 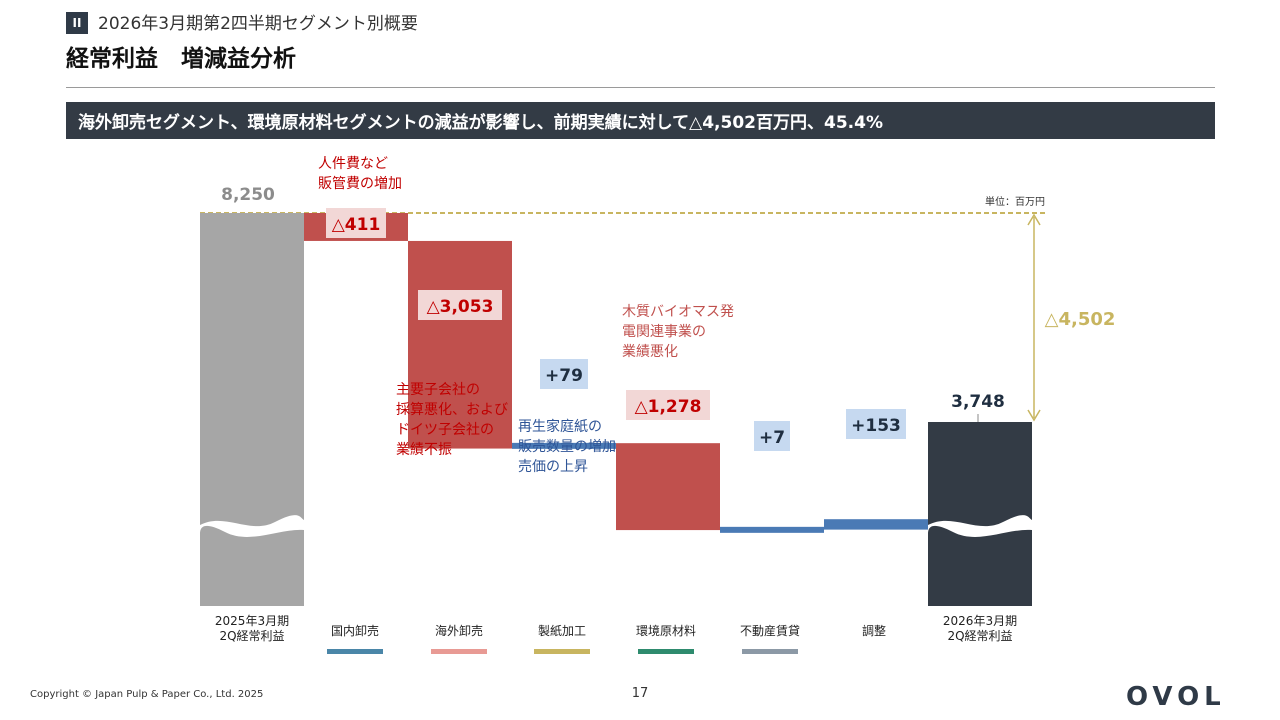 I want to click on page-number: 17, so click(x=640, y=693).